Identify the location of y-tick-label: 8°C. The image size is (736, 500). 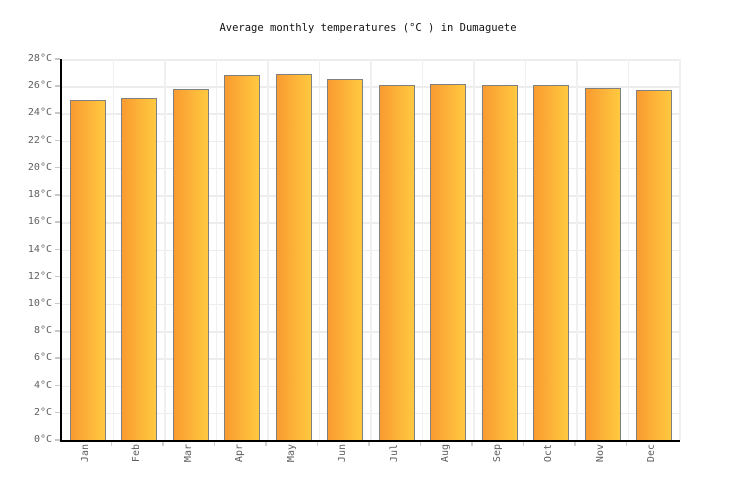
(42, 331).